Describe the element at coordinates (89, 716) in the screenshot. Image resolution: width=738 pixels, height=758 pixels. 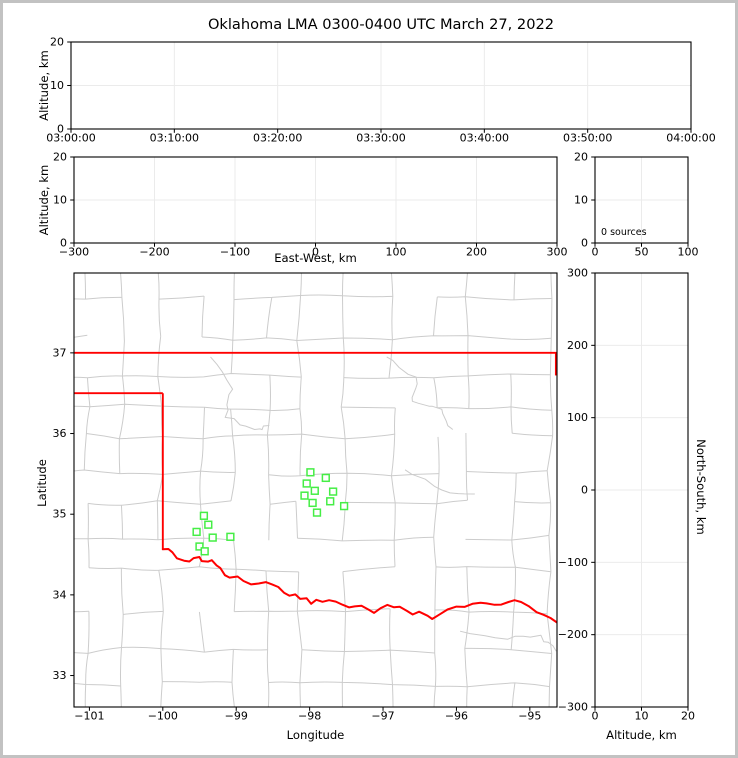
I see `x-tick-label: −101` at that location.